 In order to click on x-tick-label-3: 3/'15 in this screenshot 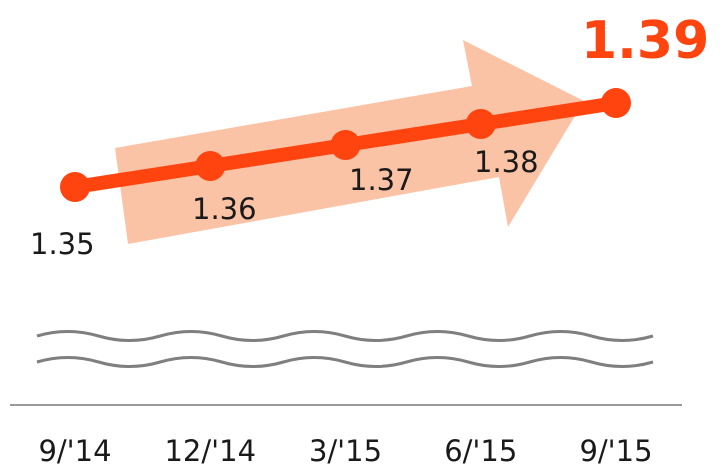, I will do `click(345, 451)`.